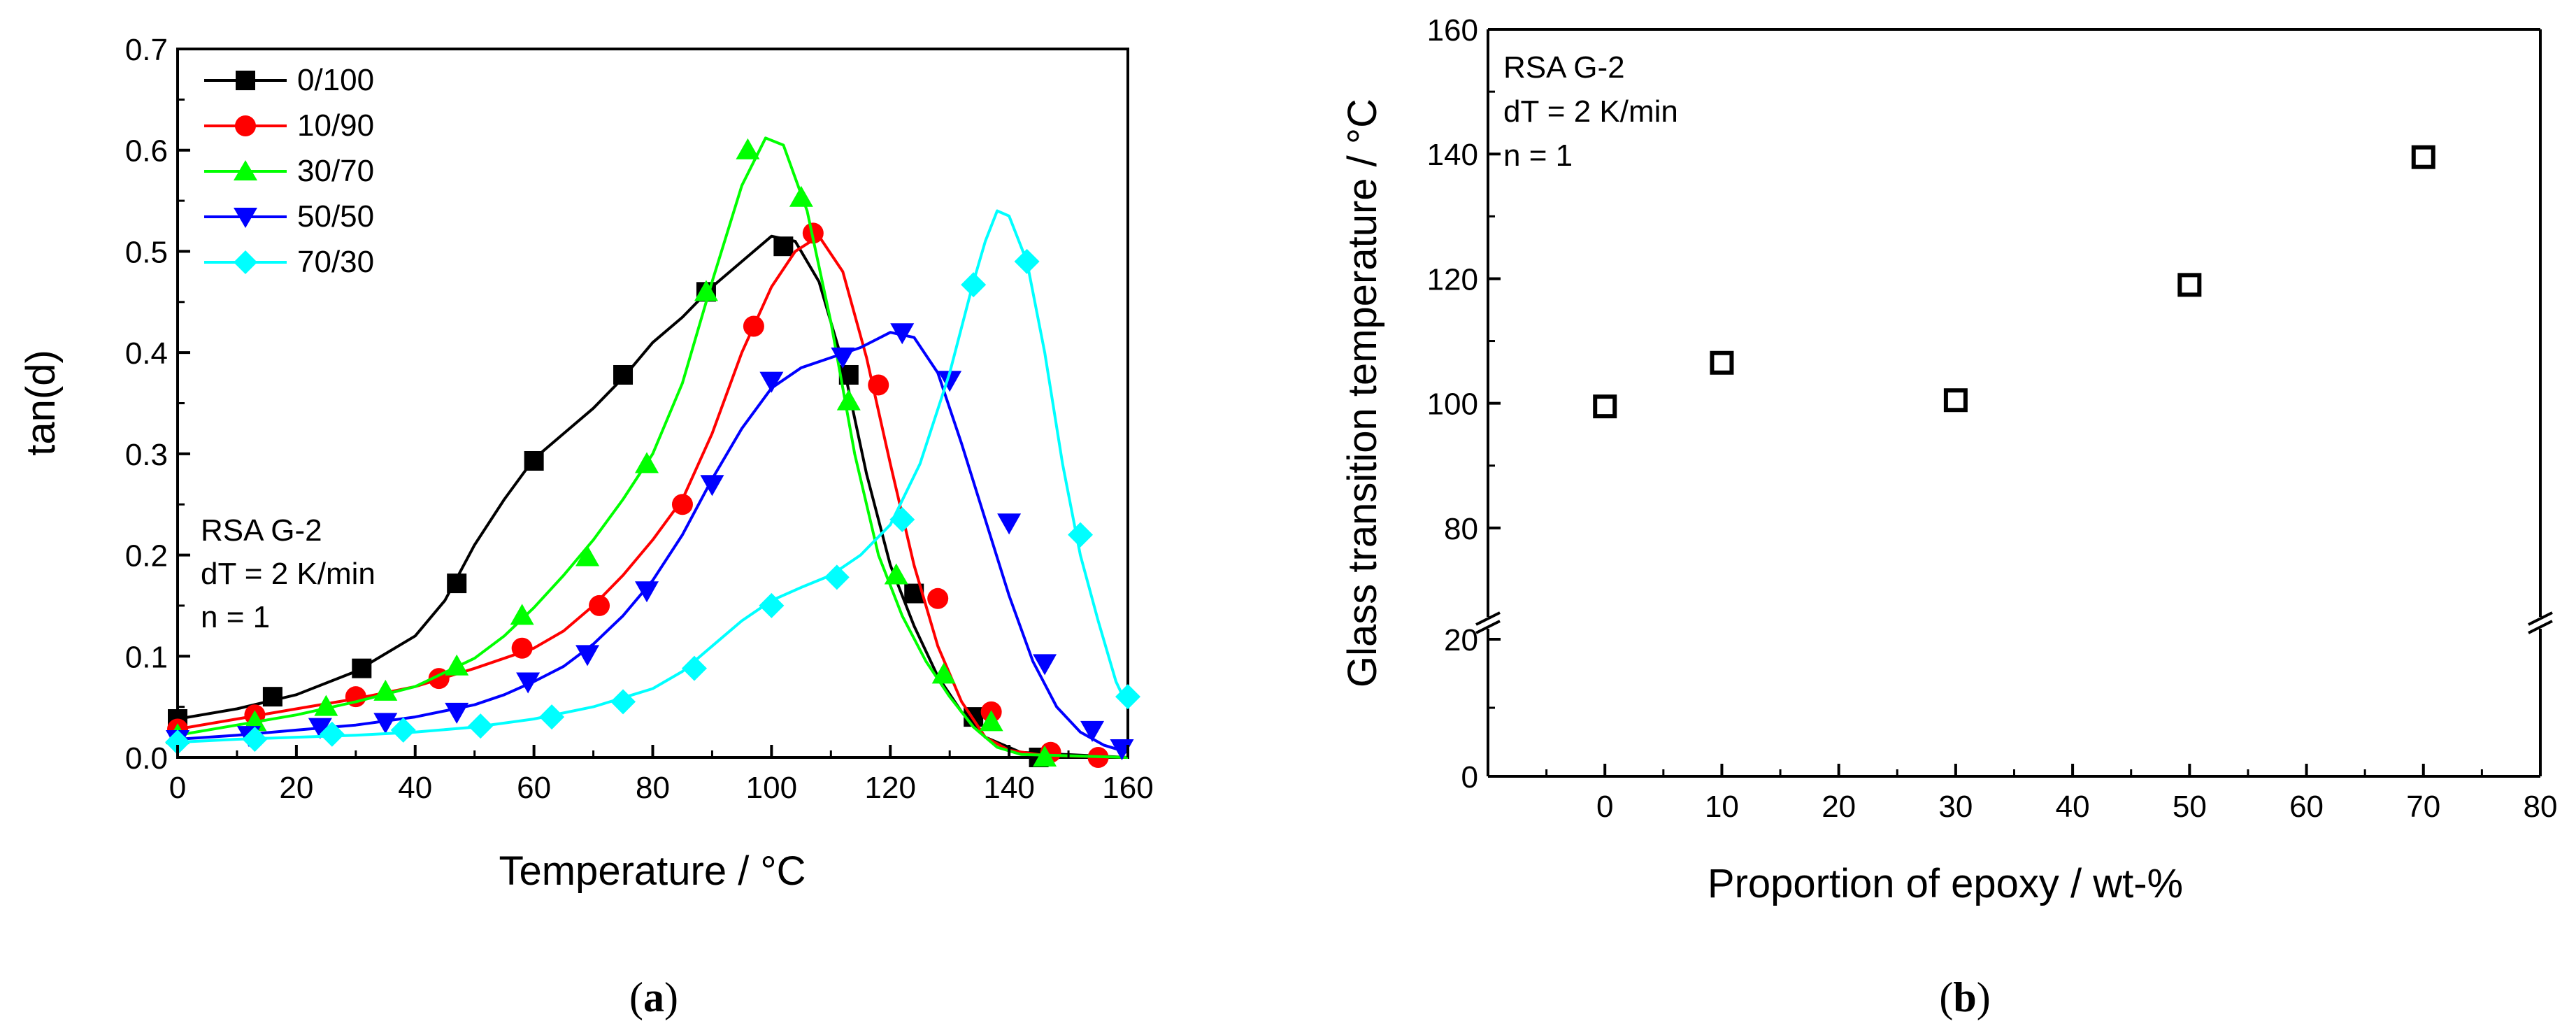 The width and height of the screenshot is (2576, 1033). What do you see at coordinates (1964, 997) in the screenshot?
I see `panel-b-caption: (b)` at bounding box center [1964, 997].